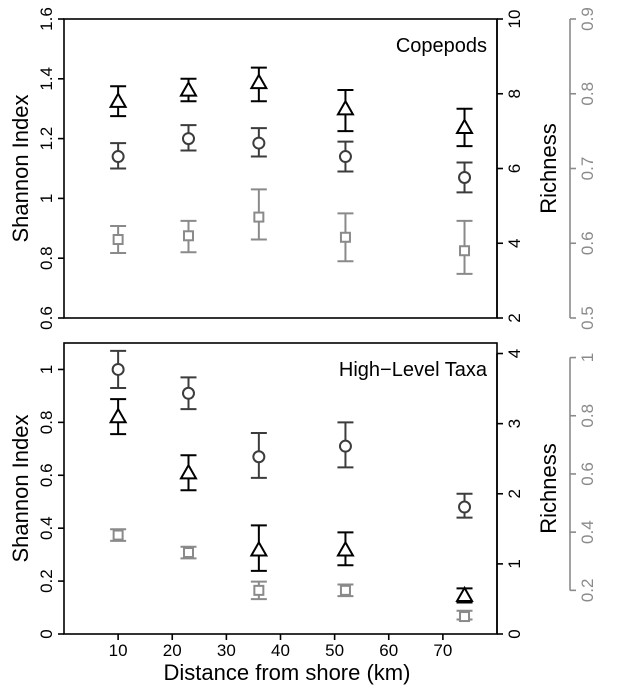 This screenshot has height=691, width=638. Describe the element at coordinates (118, 650) in the screenshot. I see `x-tick-label: 10` at that location.